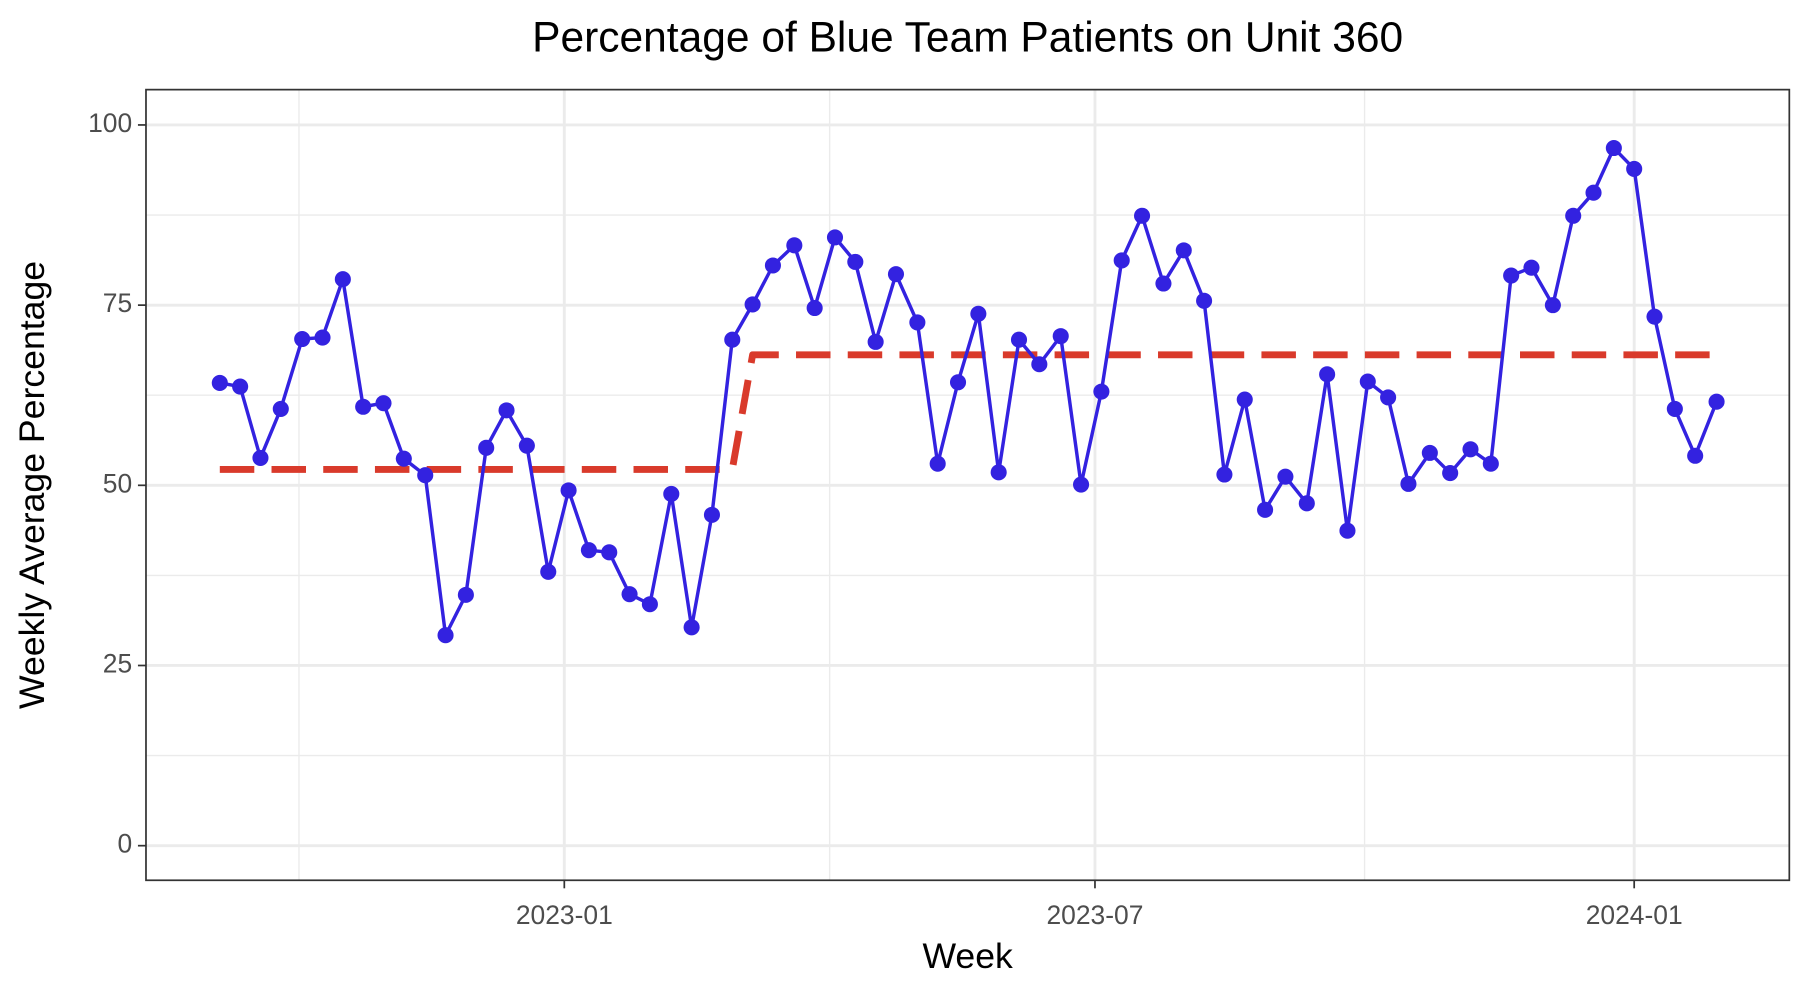 Image resolution: width=1802 pixels, height=986 pixels. What do you see at coordinates (968, 412) in the screenshot?
I see `reference-line` at bounding box center [968, 412].